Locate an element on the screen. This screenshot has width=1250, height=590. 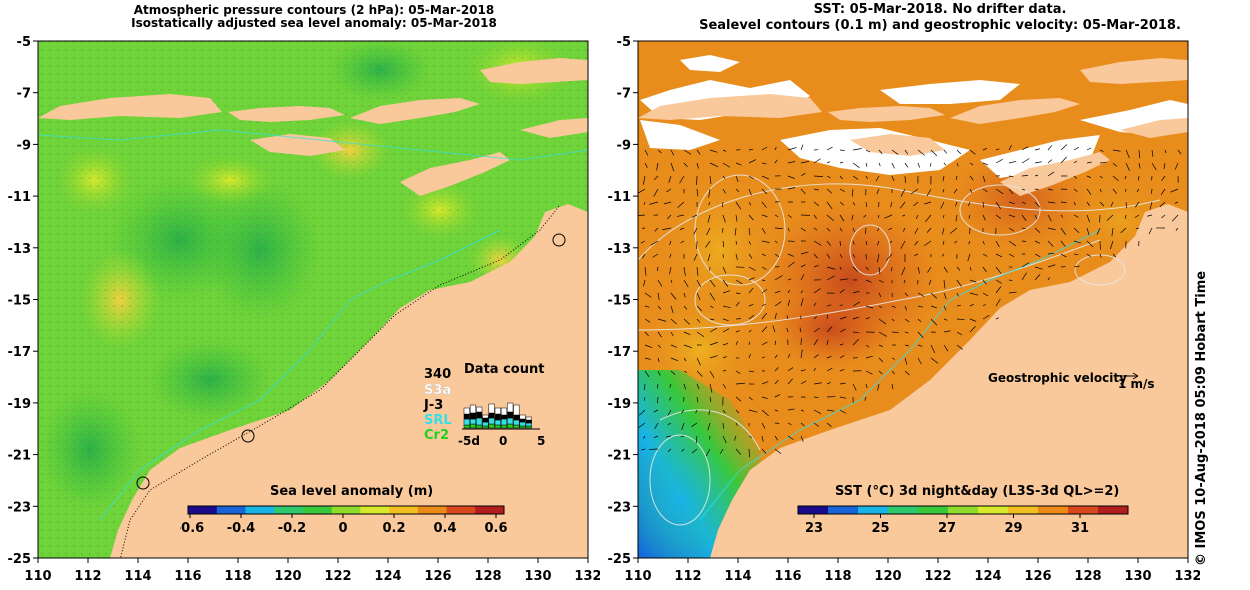
velocity-legend-scale: 1 m/s is located at coordinates (1136, 384).